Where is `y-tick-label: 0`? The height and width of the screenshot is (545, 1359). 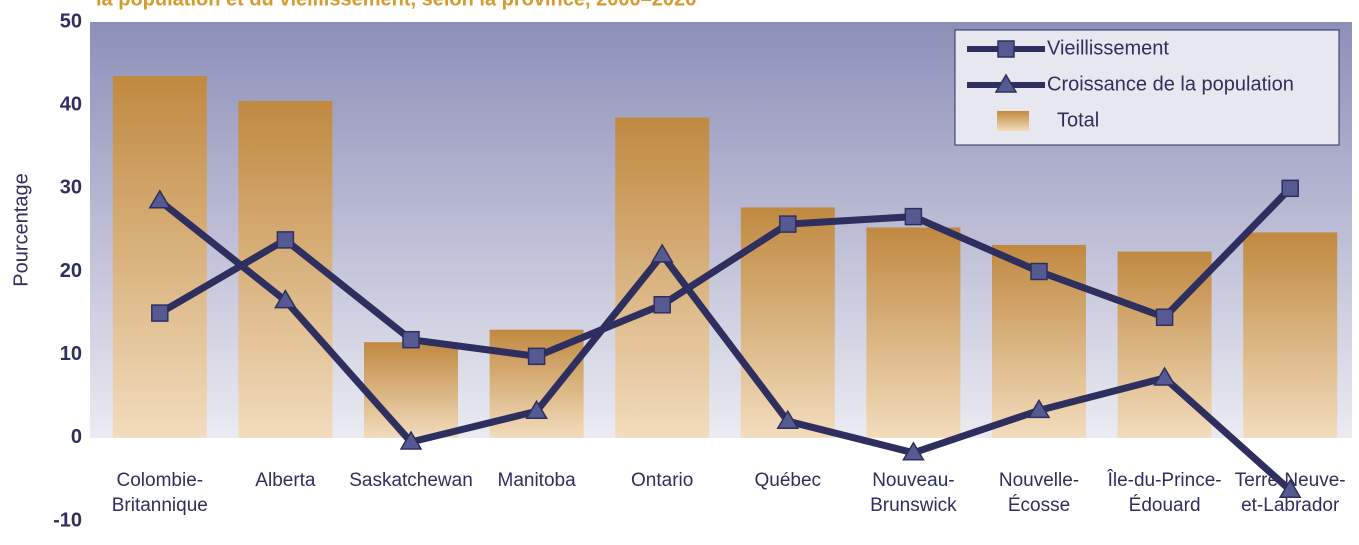 y-tick-label: 0 is located at coordinates (76, 437).